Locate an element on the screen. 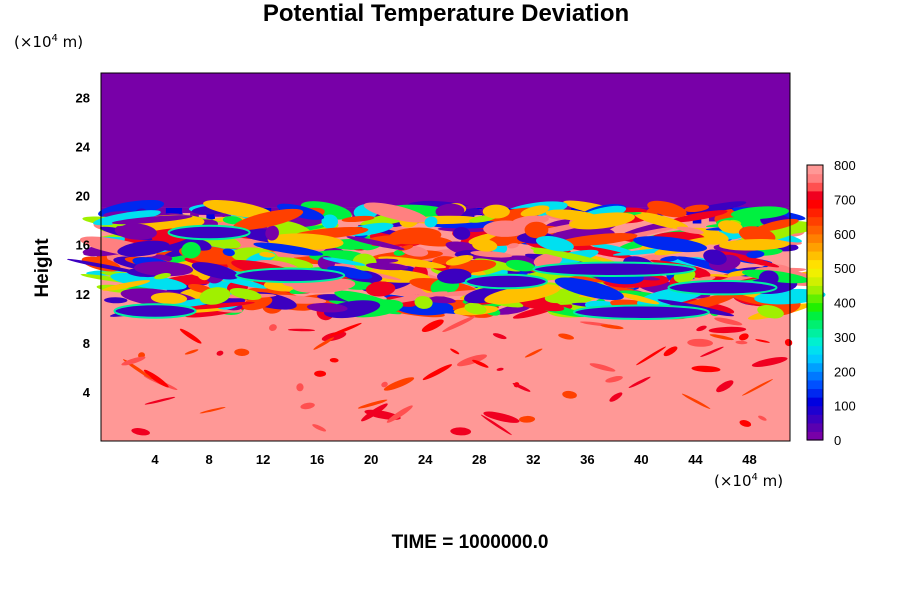 This screenshot has height=600, width=900. x-axis-ticks: 4 8 12 16 20 24 28 32 36 40 44 48 is located at coordinates (453, 459).